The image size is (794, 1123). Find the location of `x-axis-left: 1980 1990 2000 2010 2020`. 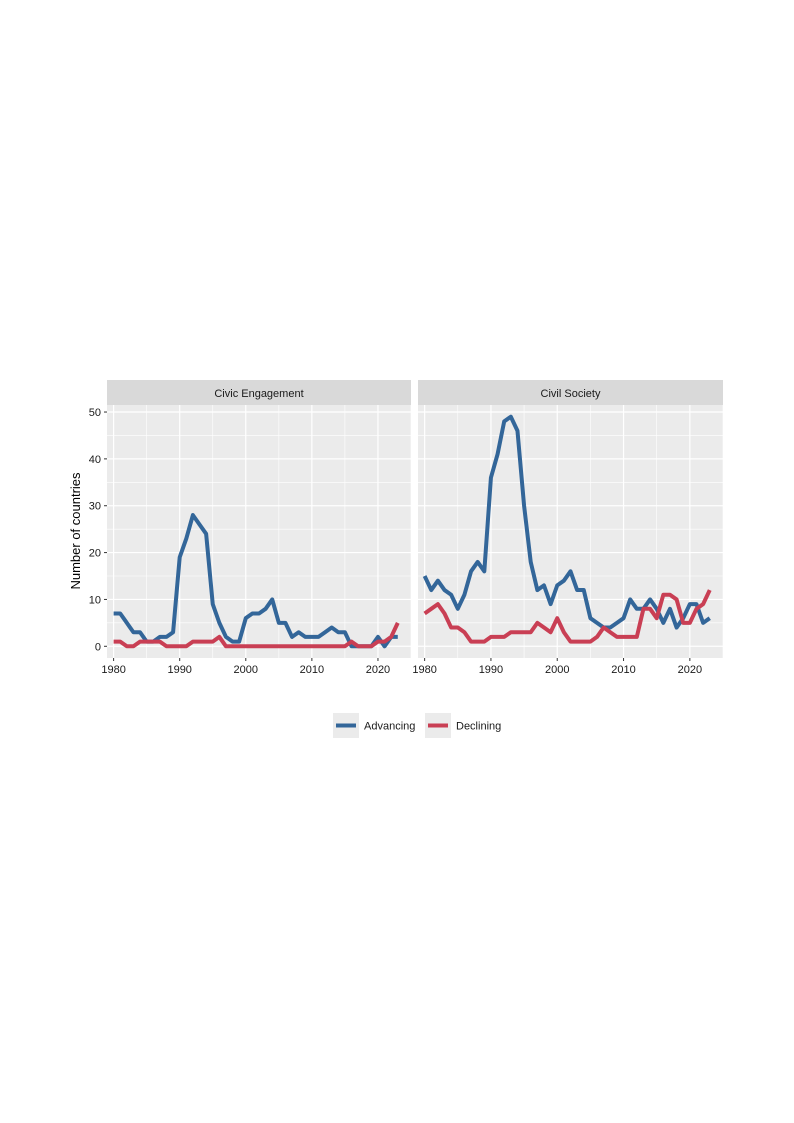

x-axis-left: 1980 1990 2000 2010 2020 is located at coordinates (245, 667).